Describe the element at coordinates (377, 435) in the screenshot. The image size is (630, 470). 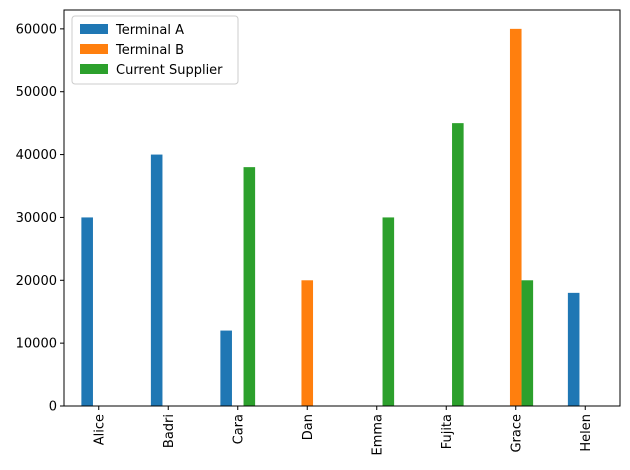
I see `x-tick-label-emma: Emma` at that location.